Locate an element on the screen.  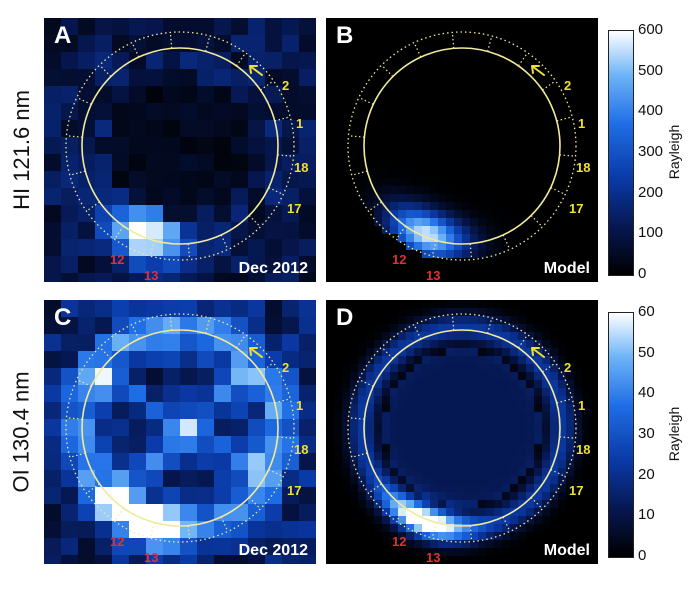
sector-divider is located at coordinates (77, 173).